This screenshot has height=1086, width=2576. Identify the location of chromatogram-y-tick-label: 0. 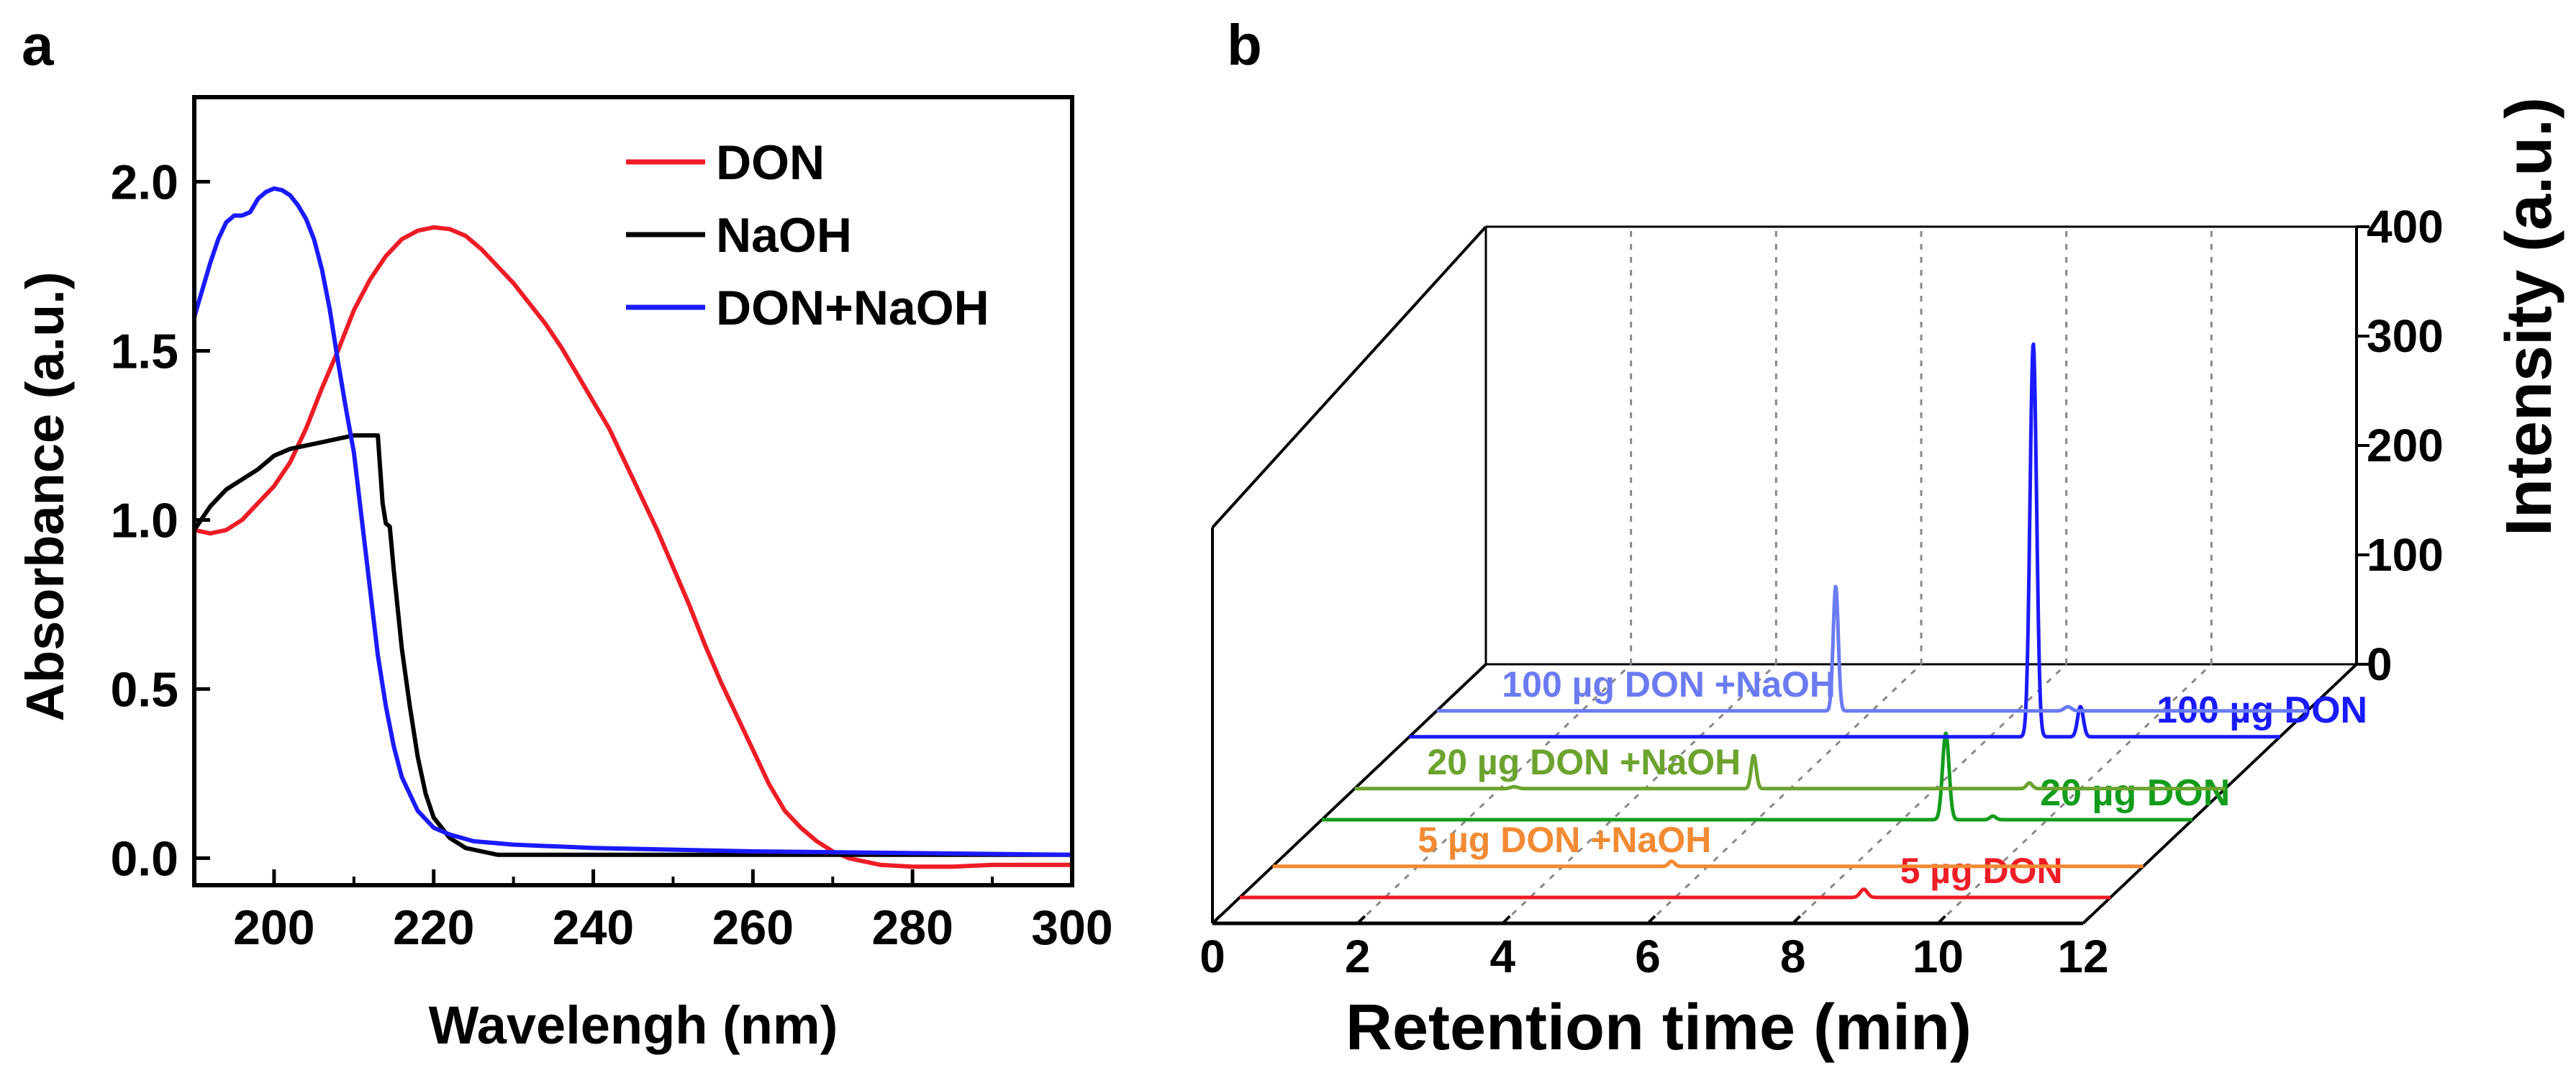
(2380, 664).